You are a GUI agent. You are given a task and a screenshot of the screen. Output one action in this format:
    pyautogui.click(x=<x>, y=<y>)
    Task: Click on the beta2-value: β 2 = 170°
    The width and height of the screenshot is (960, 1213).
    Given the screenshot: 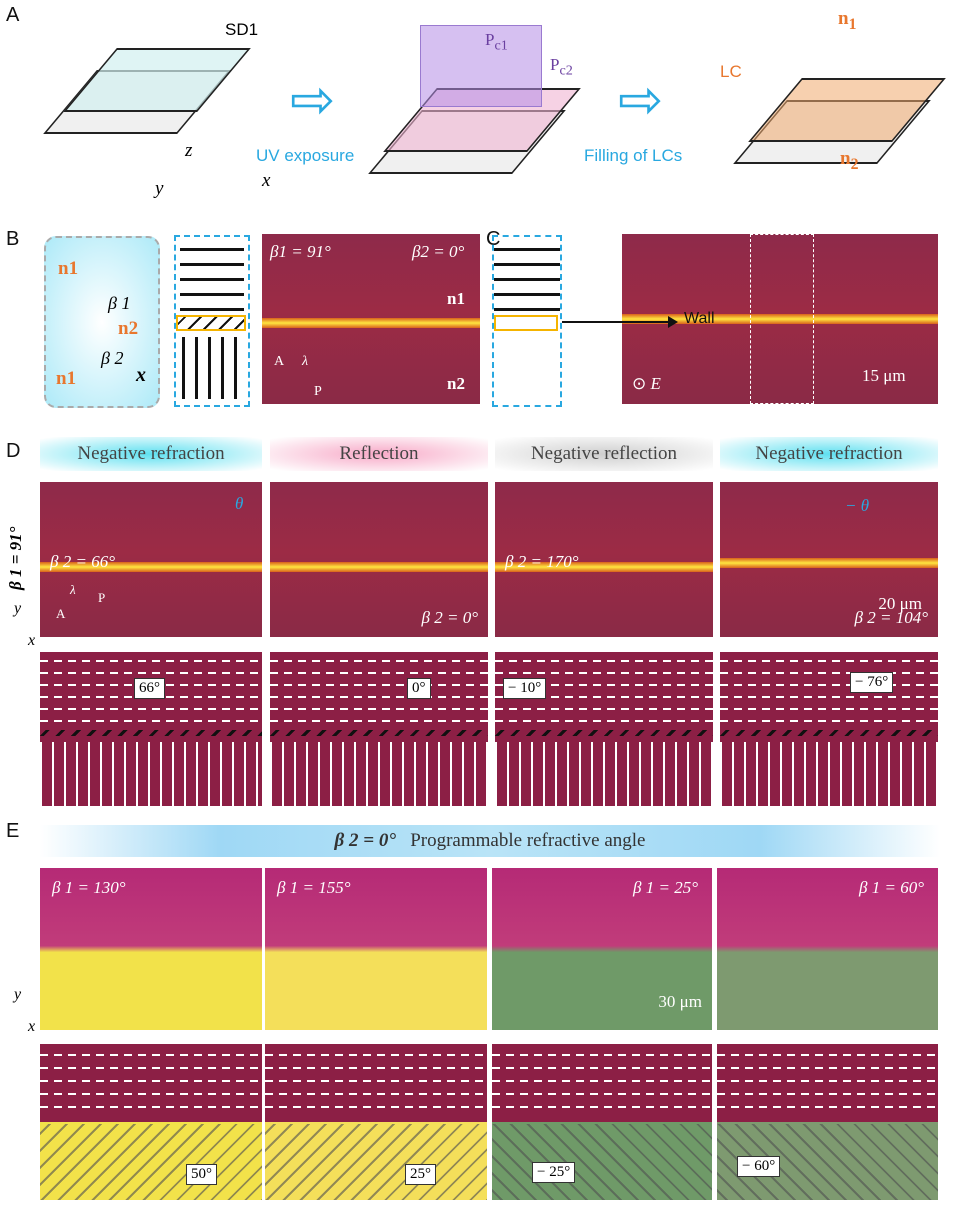 What is the action you would take?
    pyautogui.click(x=542, y=561)
    